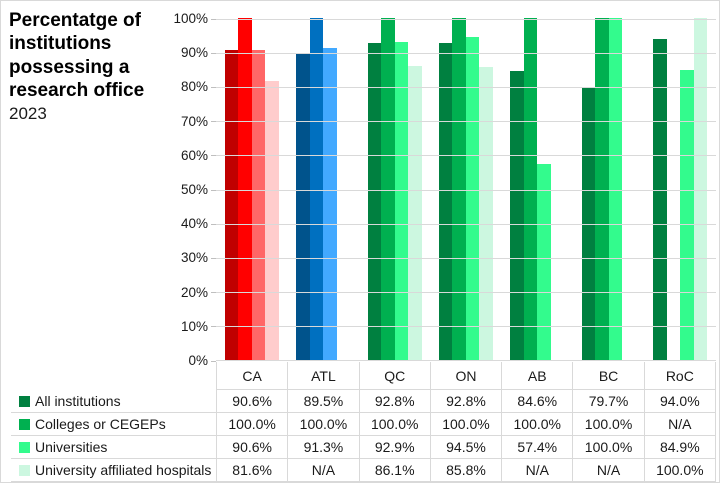  Describe the element at coordinates (394, 375) in the screenshot. I see `x-axis-label-qc: QC` at that location.